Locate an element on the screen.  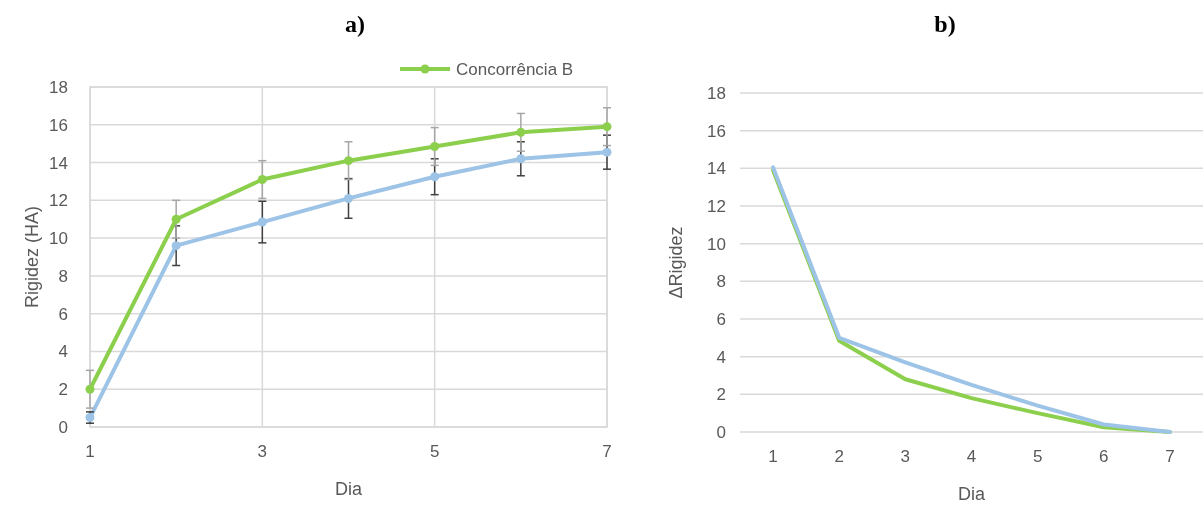
legend-label: Concorrência B is located at coordinates (515, 69).